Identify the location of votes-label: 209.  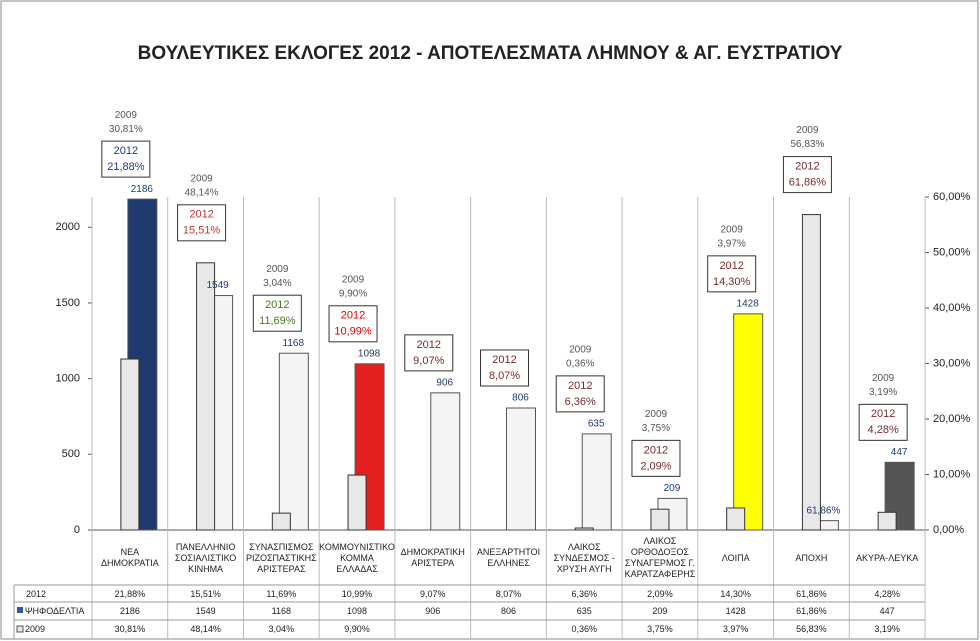
(672, 488).